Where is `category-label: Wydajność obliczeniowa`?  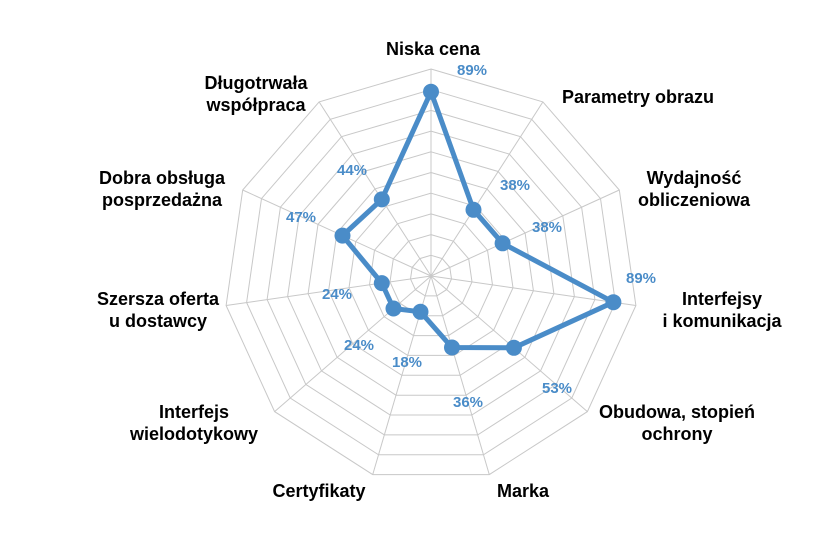 category-label: Wydajność obliczeniowa is located at coordinates (694, 189).